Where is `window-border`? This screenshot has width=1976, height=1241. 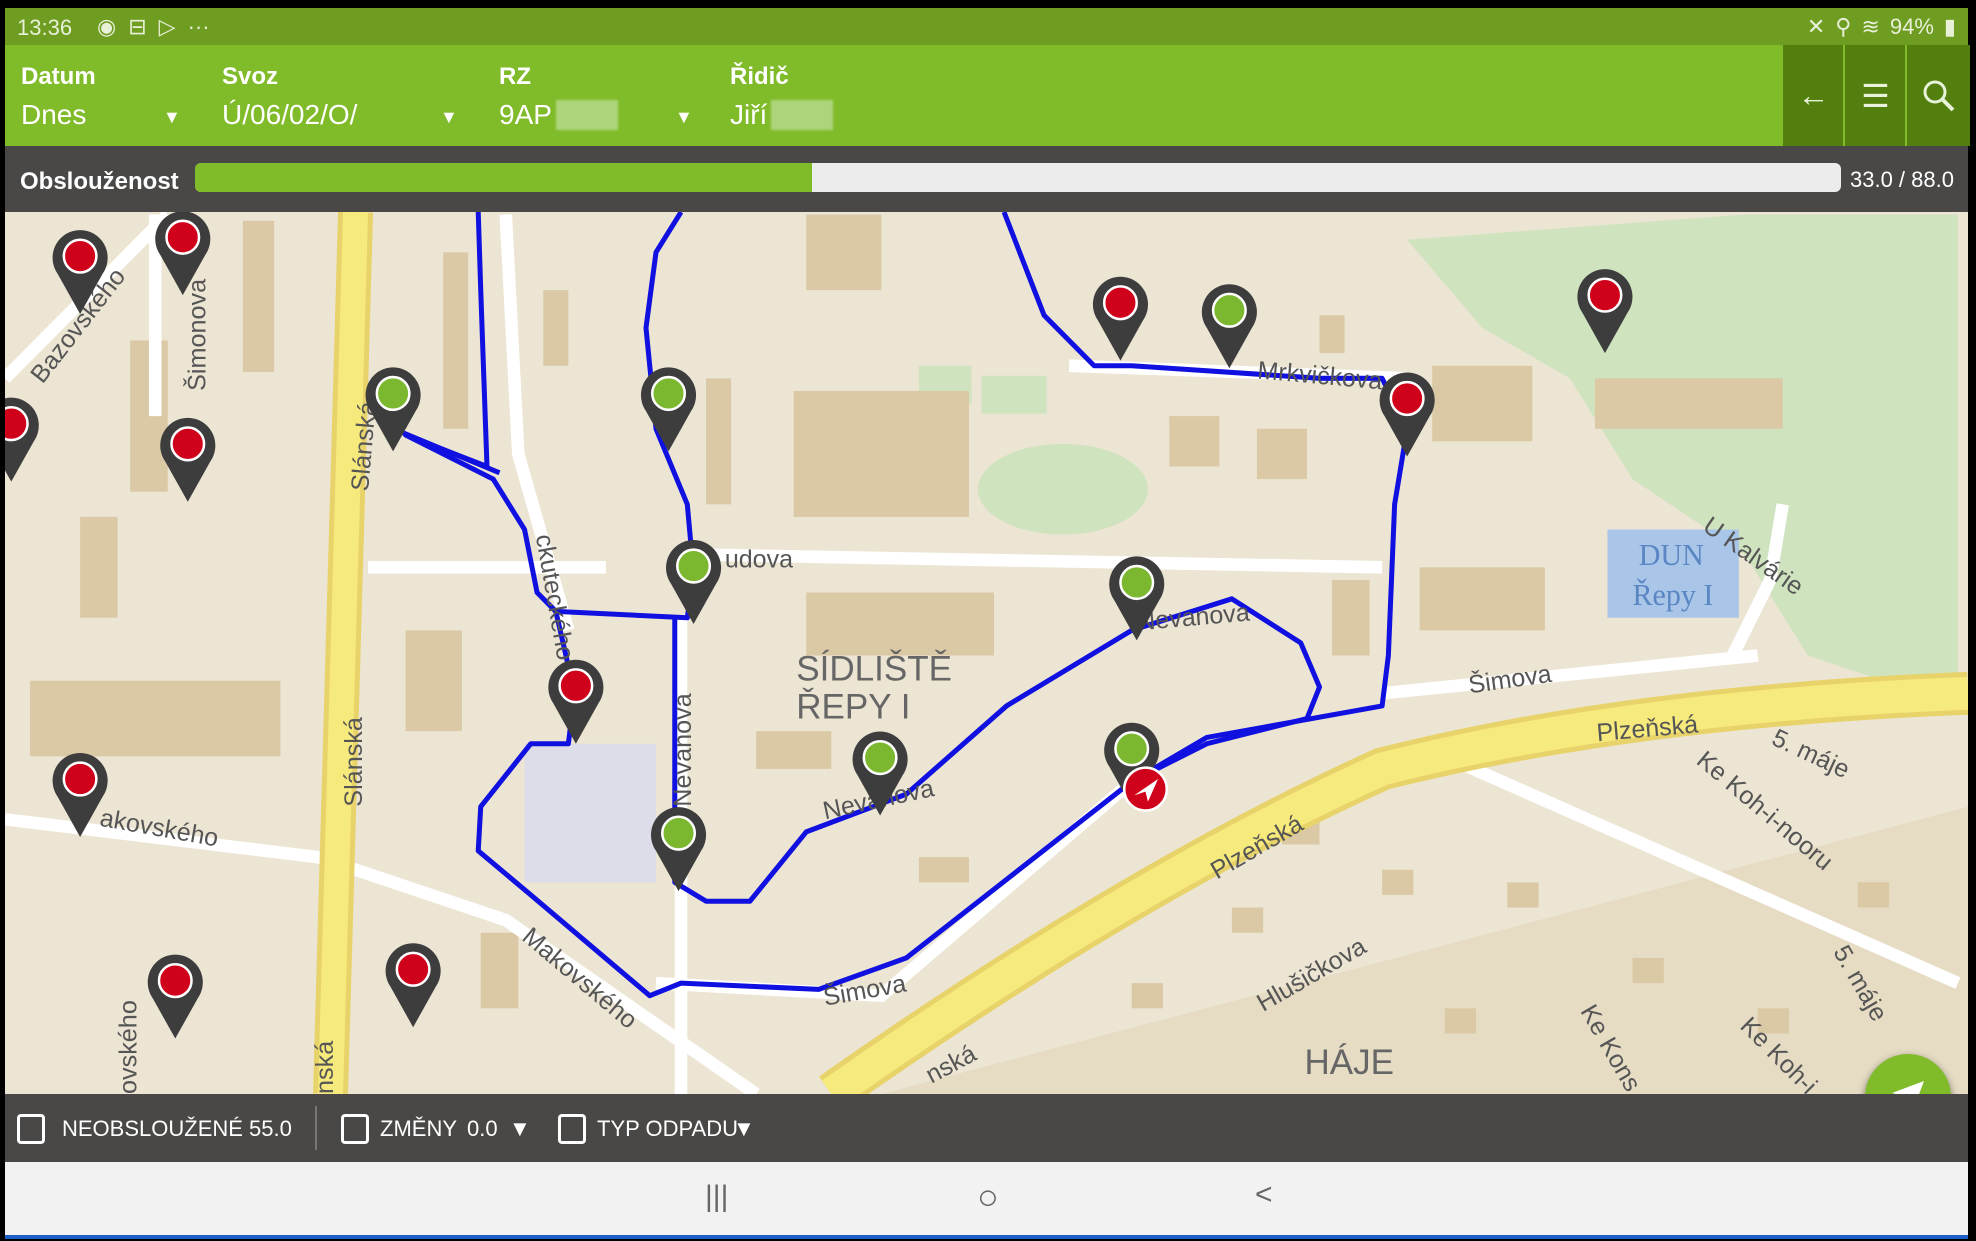
window-border is located at coordinates (986, 1237).